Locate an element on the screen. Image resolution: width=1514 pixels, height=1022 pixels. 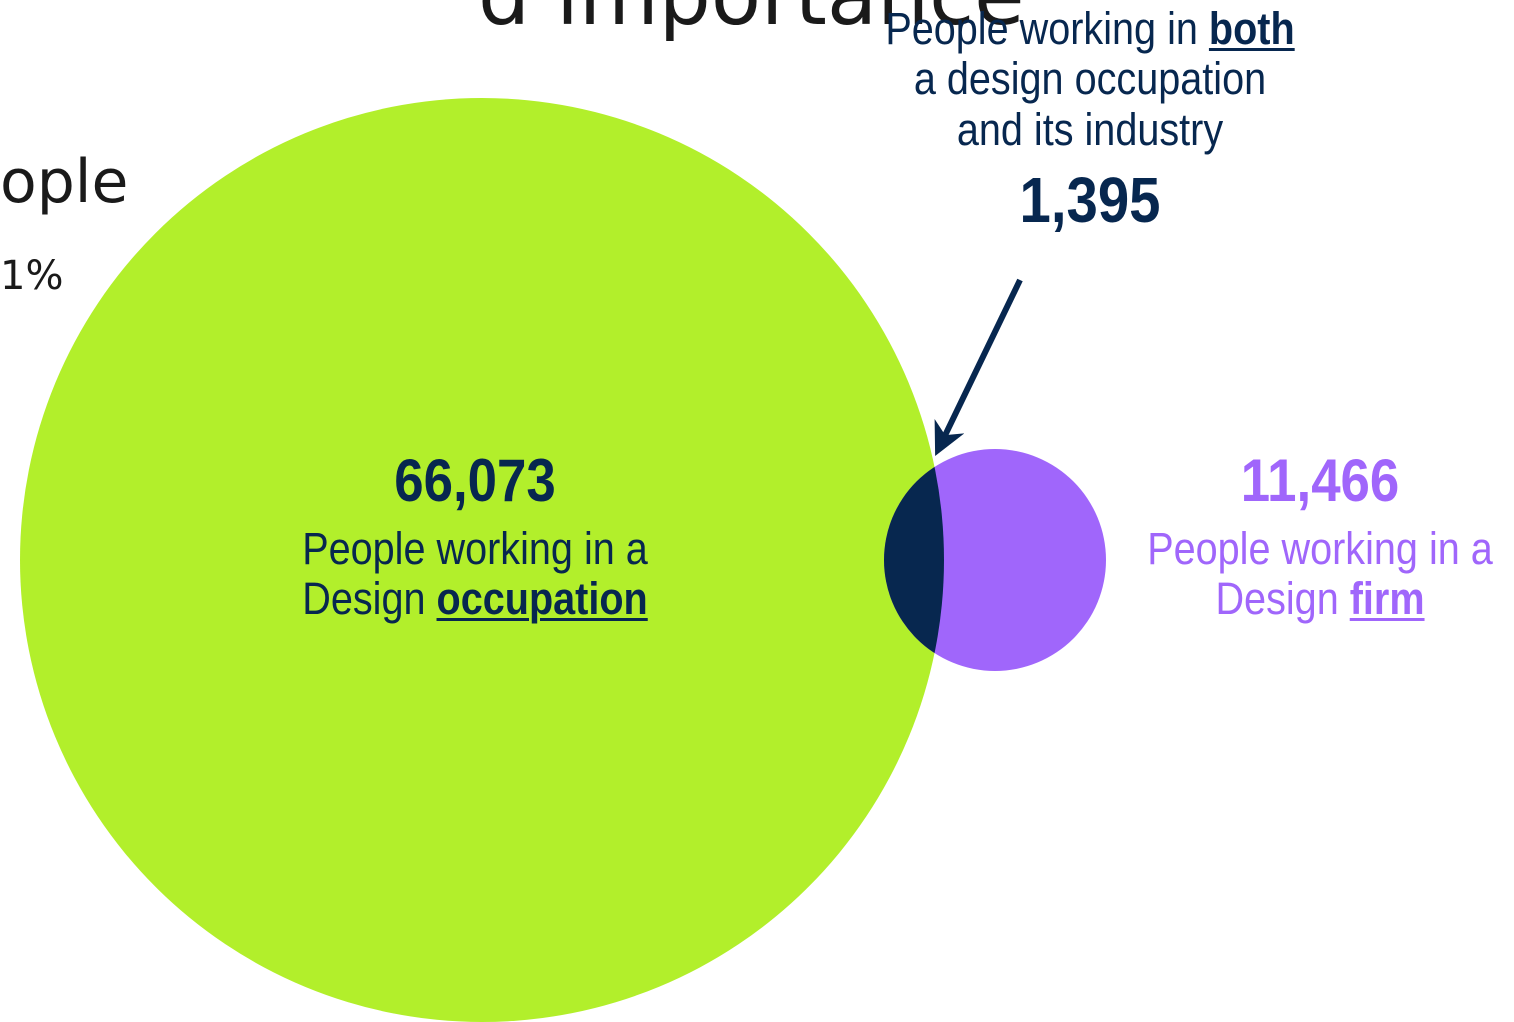
overlap-arrow is located at coordinates (978, 367).